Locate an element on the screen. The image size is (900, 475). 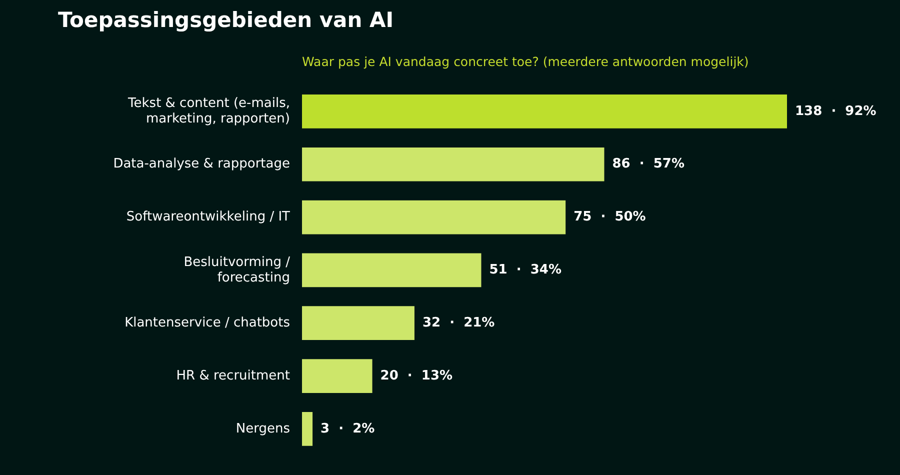
y-tick-label: Klantenservice / chatbots is located at coordinates (207, 322).